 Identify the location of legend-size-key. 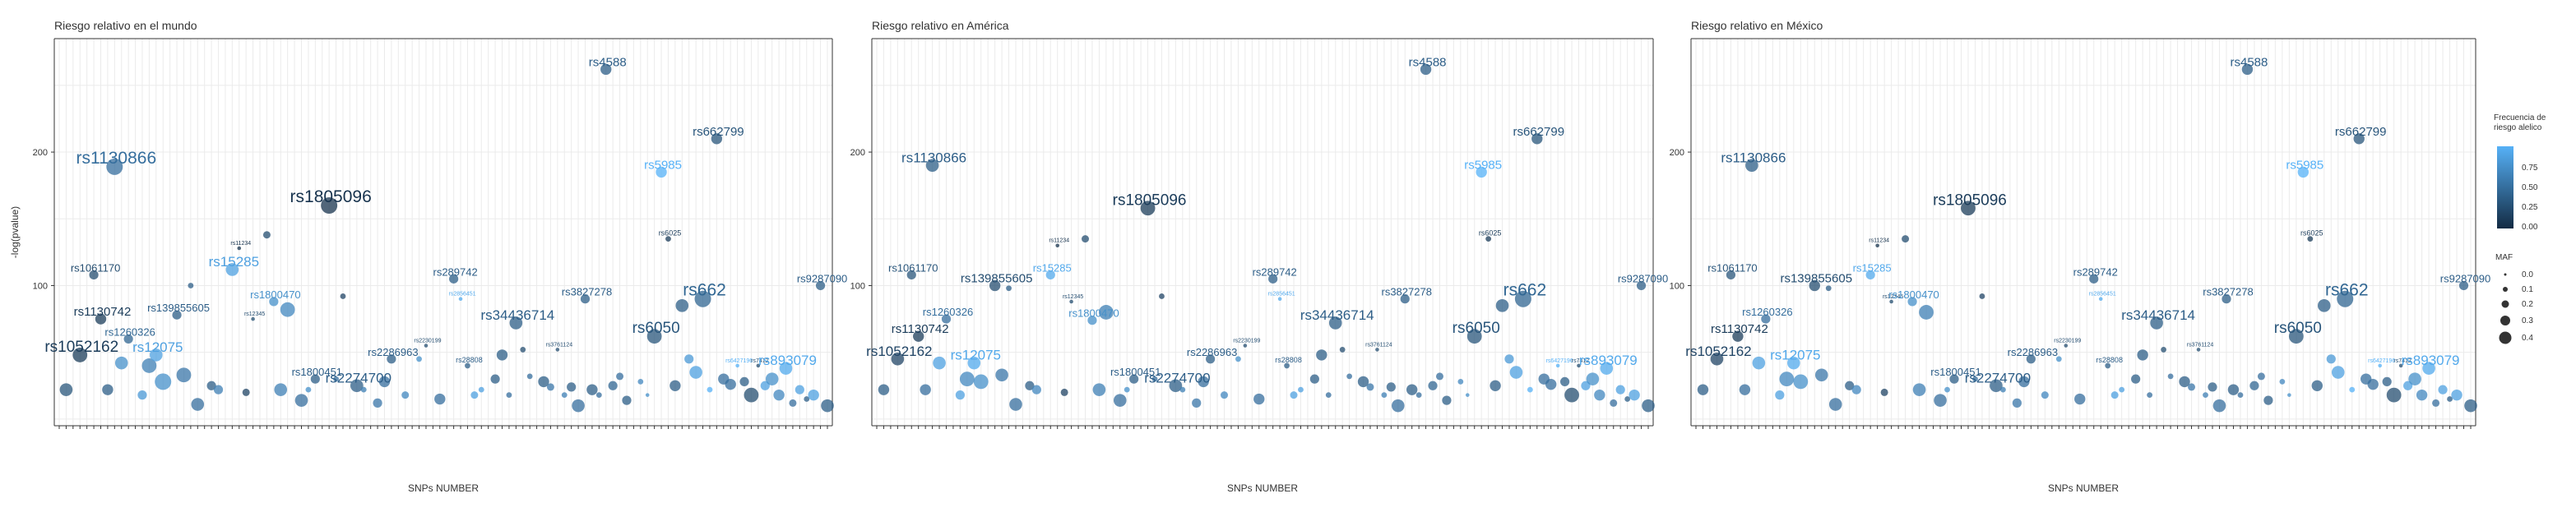
(2506, 274).